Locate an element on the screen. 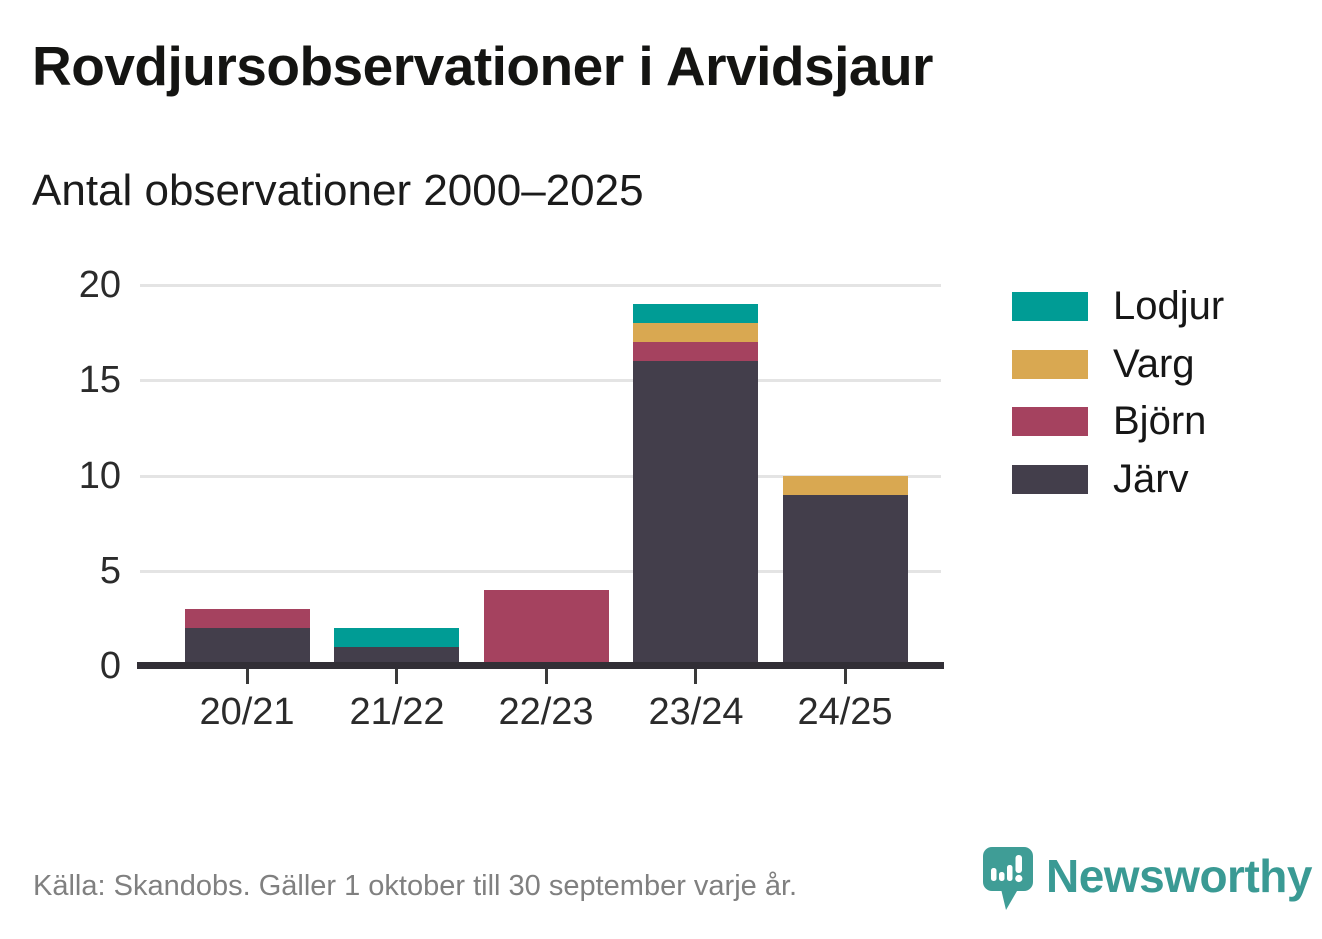 Image resolution: width=1322 pixels, height=939 pixels. x-tick-label: 22/23 is located at coordinates (546, 712).